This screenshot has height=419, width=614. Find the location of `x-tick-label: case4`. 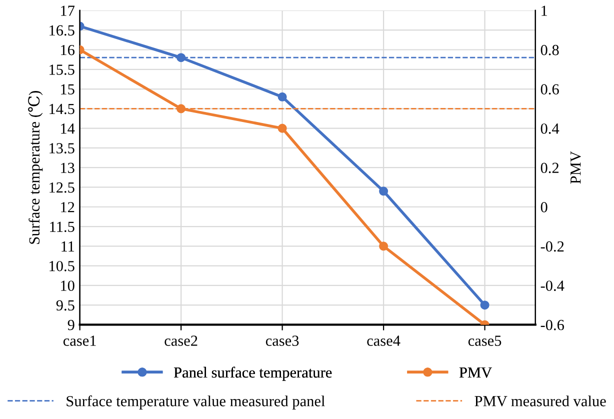

x-tick-label: case4 is located at coordinates (383, 341).